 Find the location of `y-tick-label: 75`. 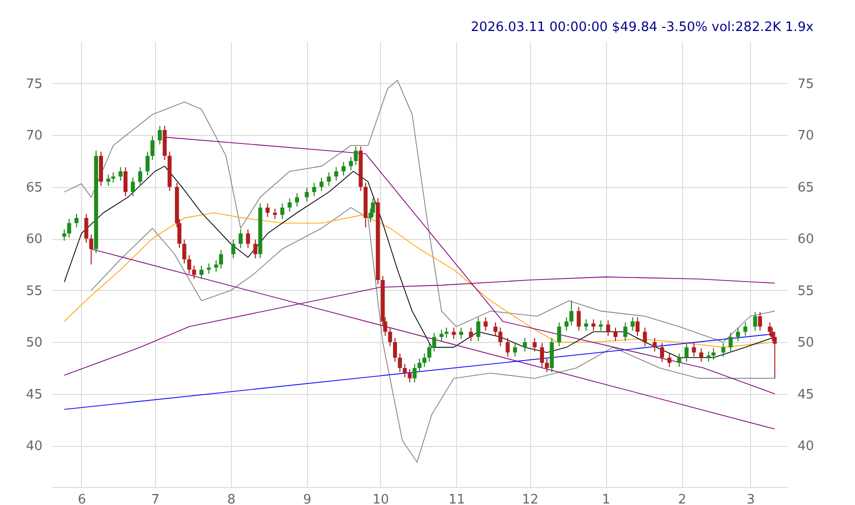

y-tick-label: 75 is located at coordinates (34, 84).